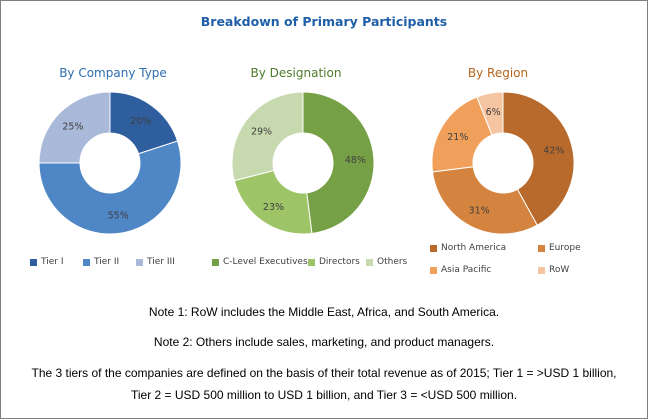  I want to click on company-type-donut: 20% 55% 25%, so click(110, 163).